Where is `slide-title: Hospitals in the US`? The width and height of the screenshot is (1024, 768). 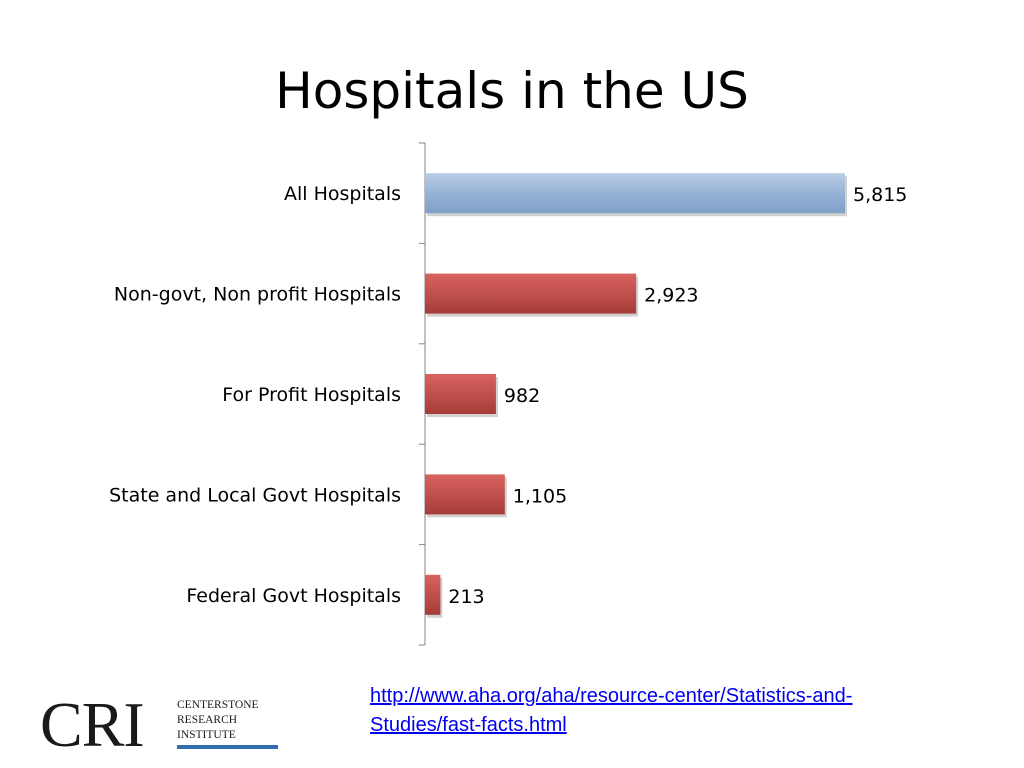
slide-title: Hospitals in the US is located at coordinates (512, 91).